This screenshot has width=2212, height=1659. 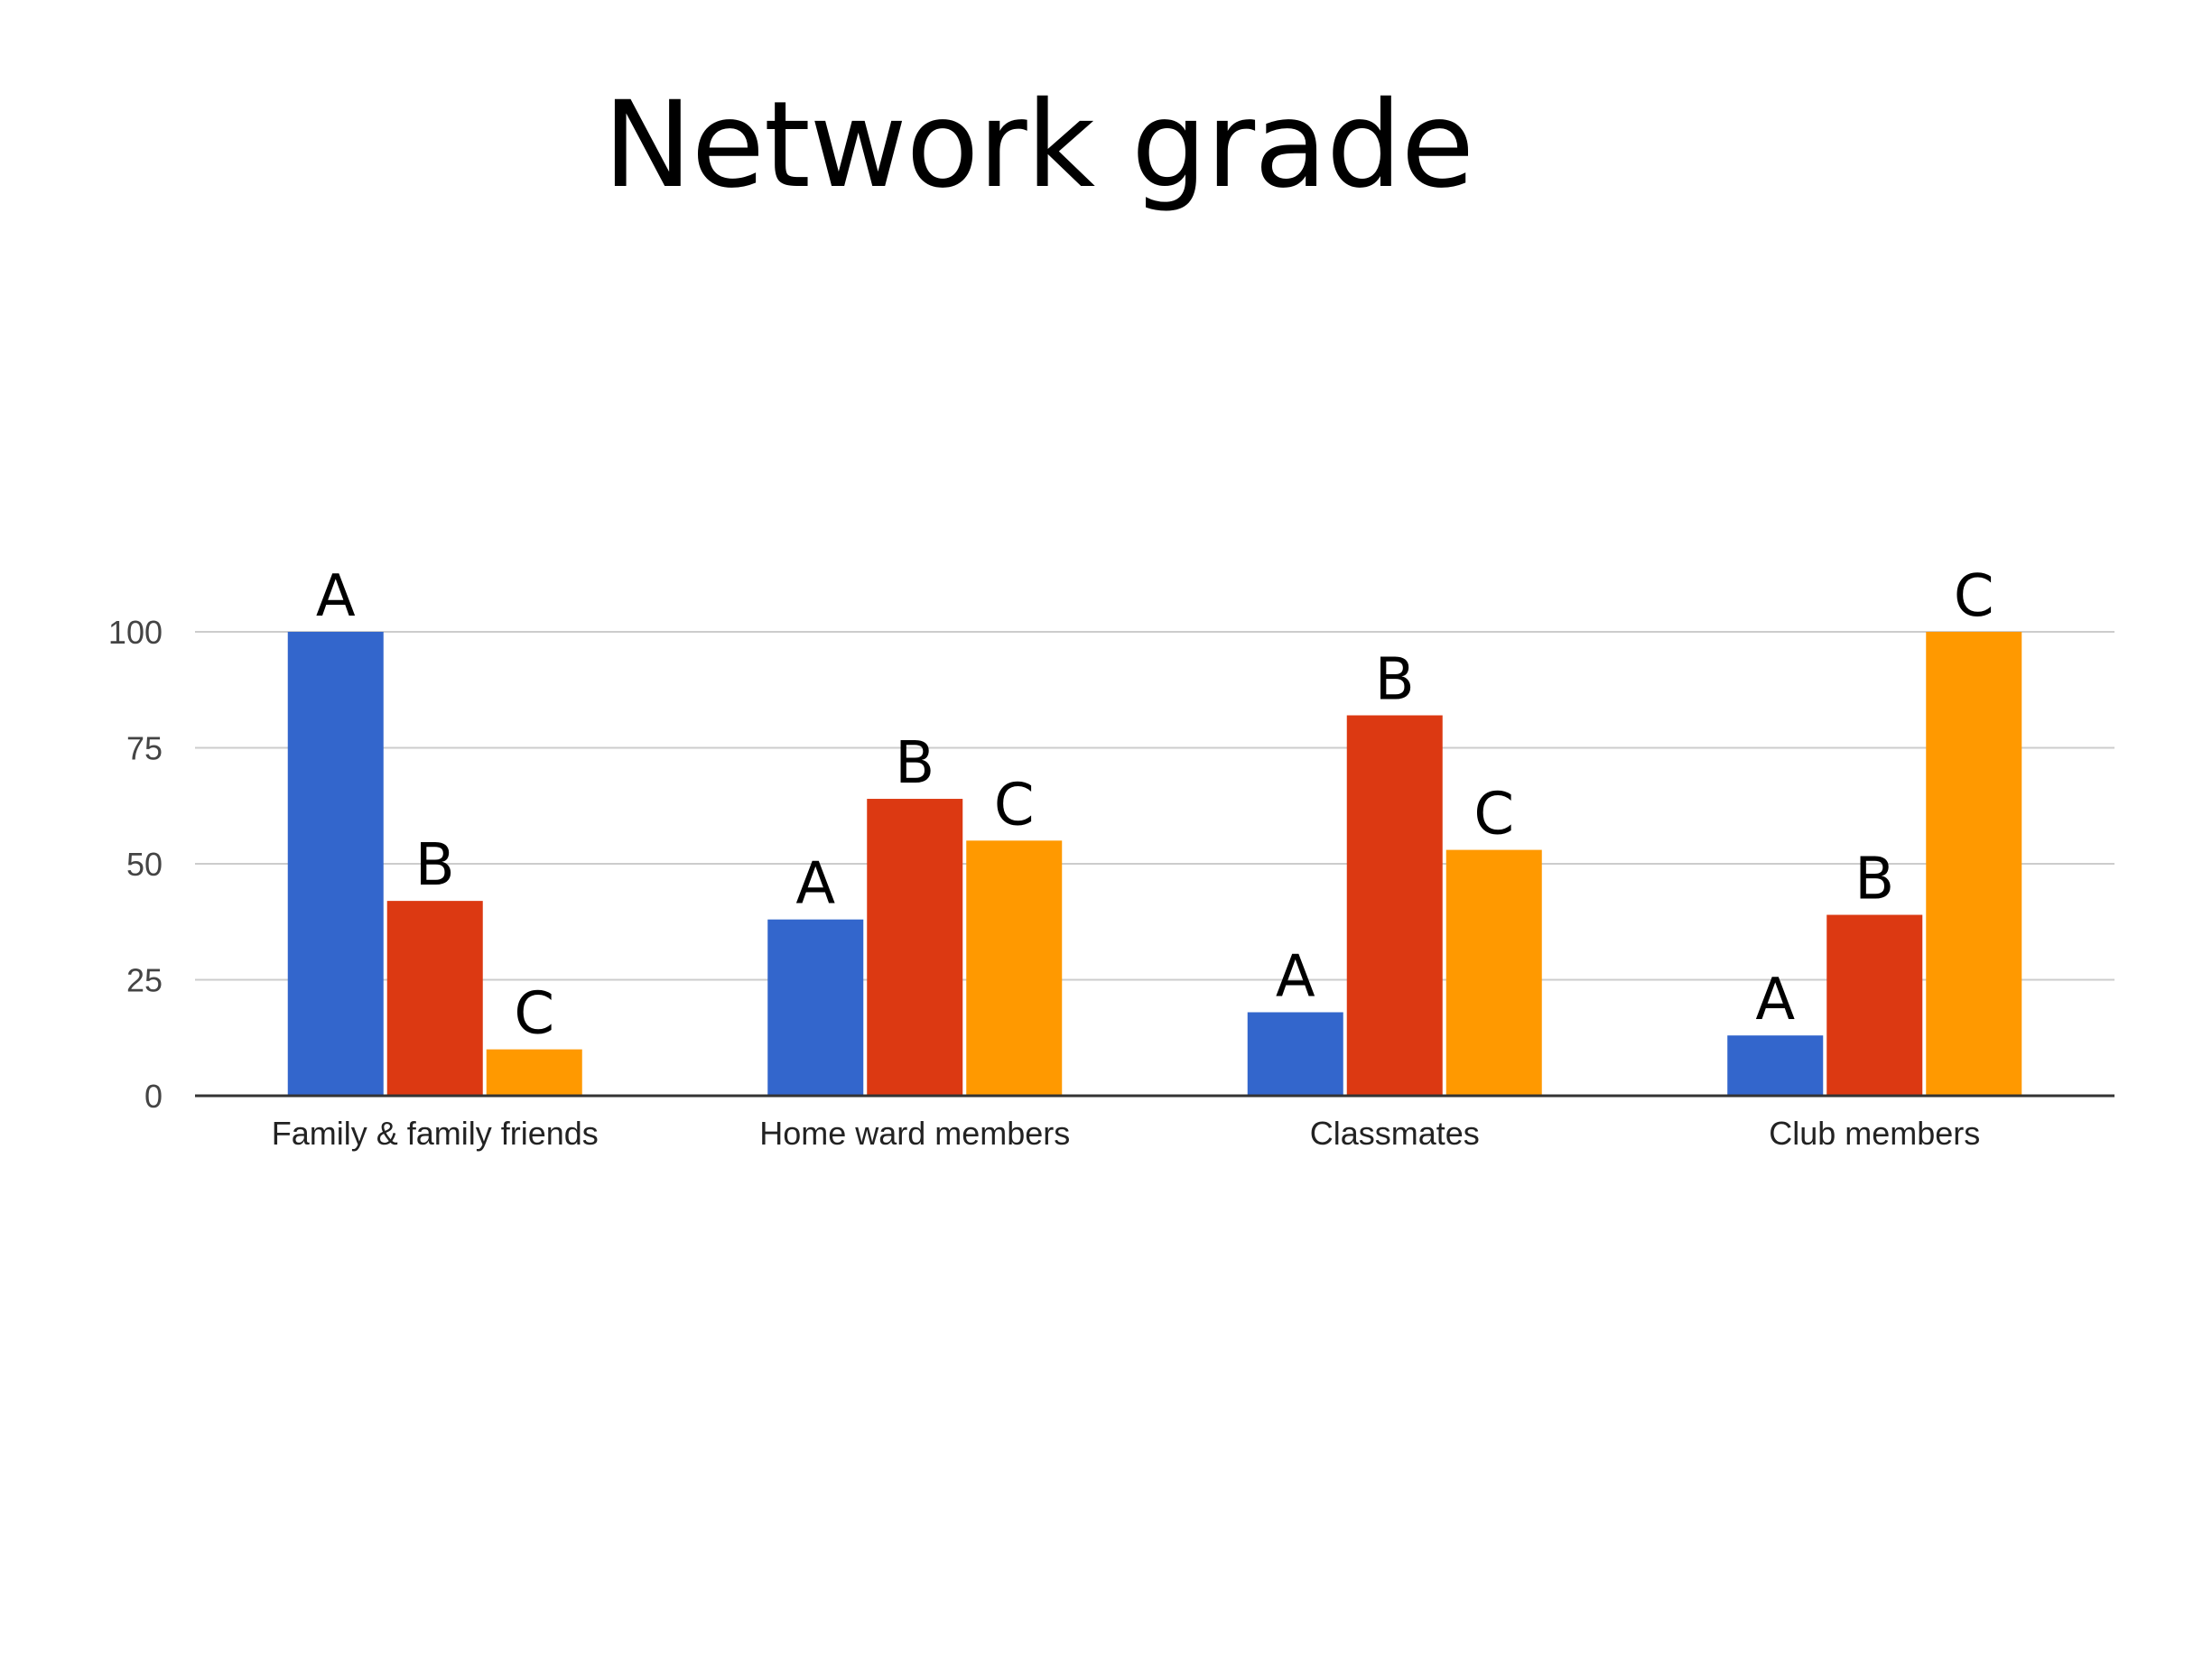 What do you see at coordinates (144, 864) in the screenshot?
I see `y-tick-label: 50` at bounding box center [144, 864].